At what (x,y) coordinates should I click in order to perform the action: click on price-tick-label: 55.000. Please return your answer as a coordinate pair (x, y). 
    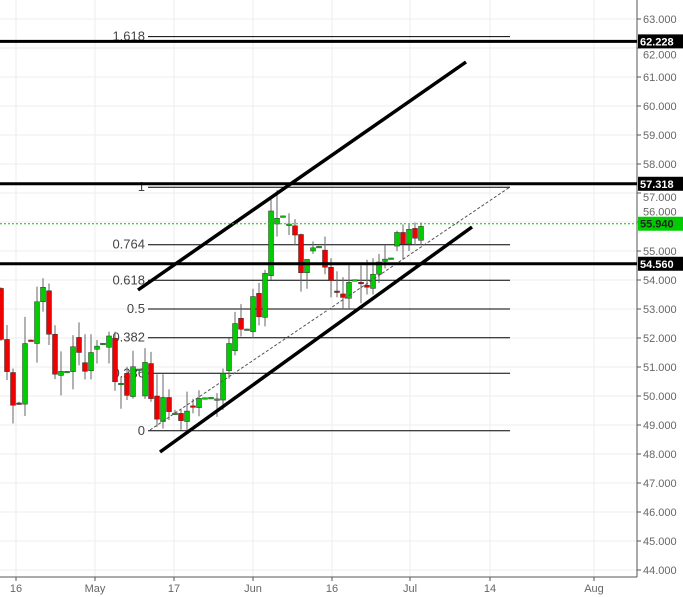
    Looking at the image, I should click on (660, 252).